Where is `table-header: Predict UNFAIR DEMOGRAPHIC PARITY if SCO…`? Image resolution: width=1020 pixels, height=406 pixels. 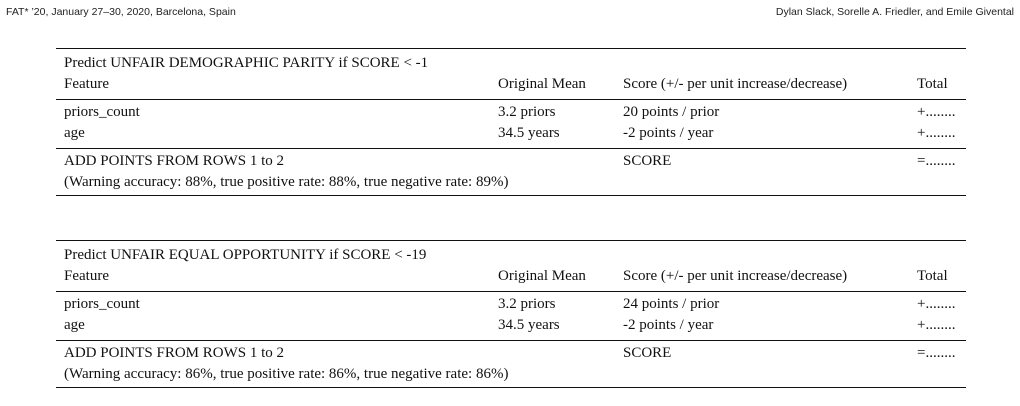
table-header: Predict UNFAIR DEMOGRAPHIC PARITY if SCO… is located at coordinates (511, 74).